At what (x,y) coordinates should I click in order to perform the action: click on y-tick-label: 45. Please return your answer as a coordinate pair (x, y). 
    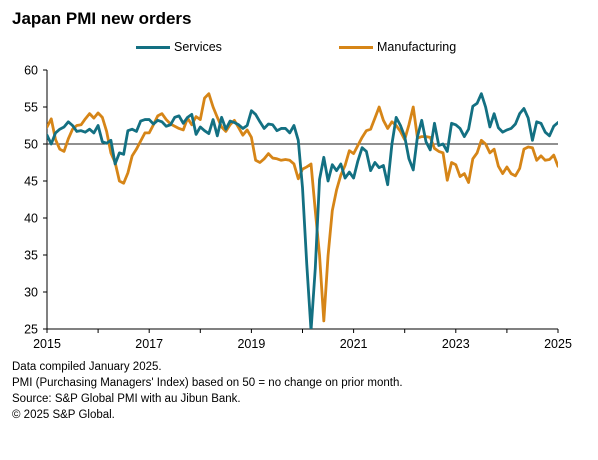
    Looking at the image, I should click on (31, 182).